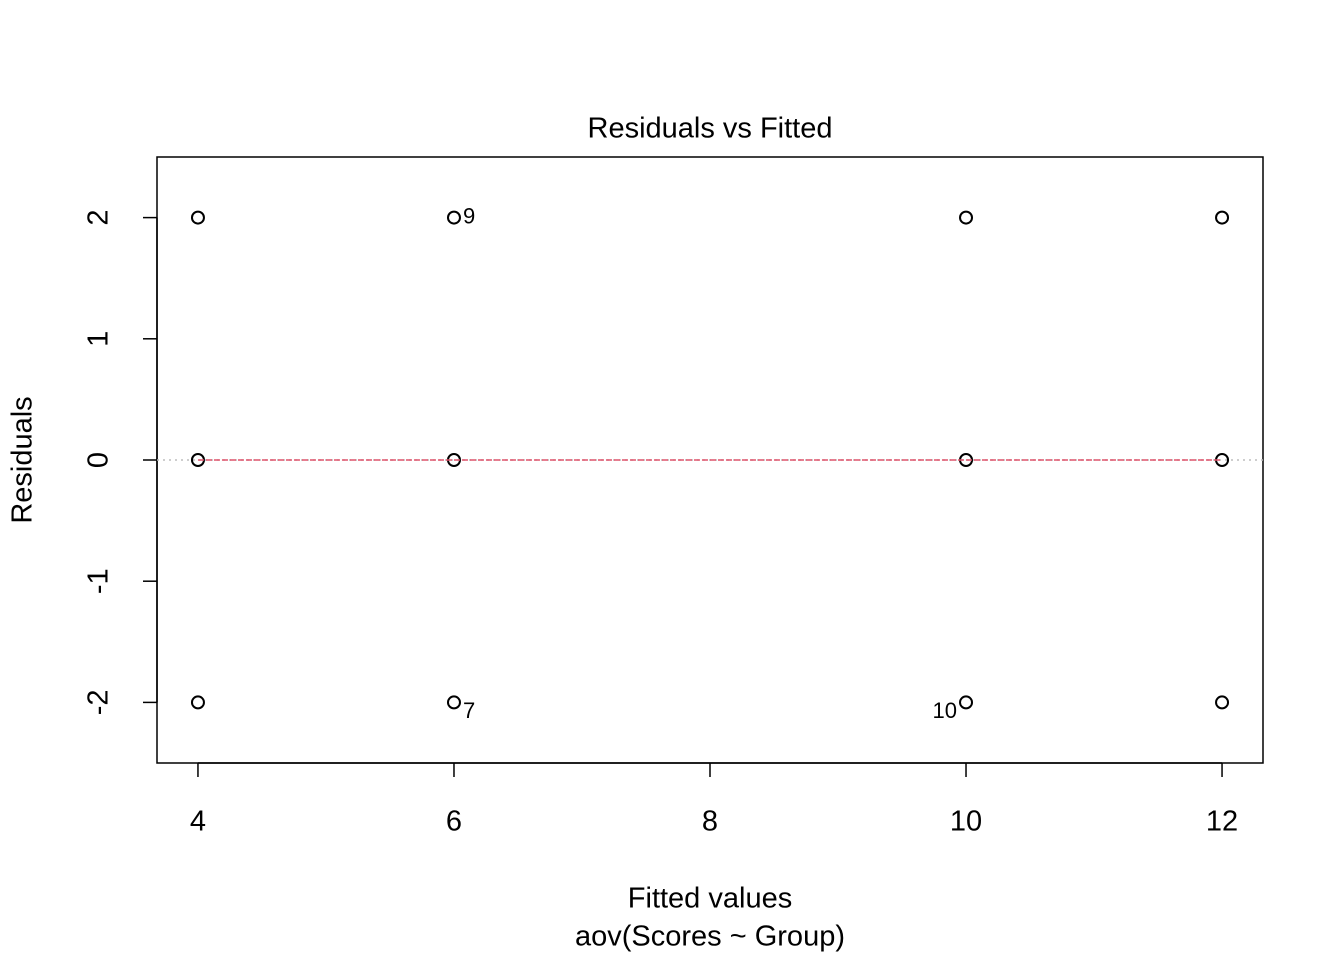  What do you see at coordinates (99, 703) in the screenshot?
I see `y-tick-label: -2` at bounding box center [99, 703].